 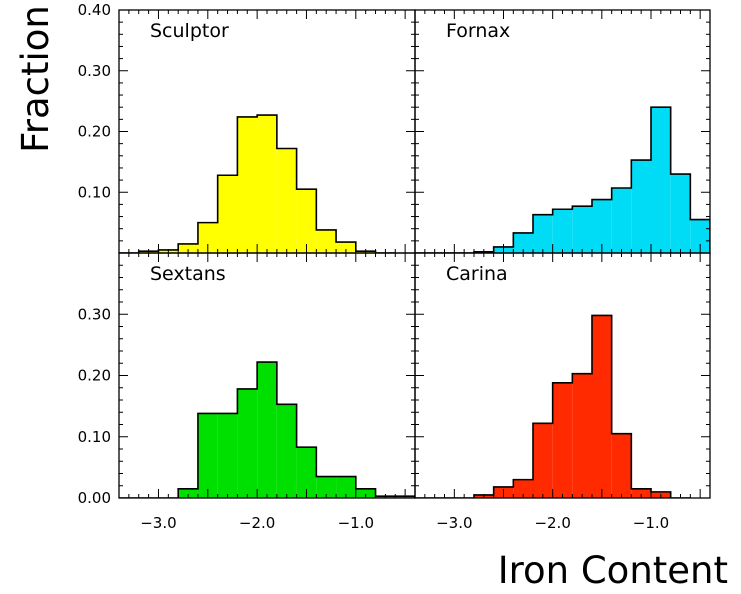 I want to click on x-axis-title: Iron Content, so click(x=613, y=570).